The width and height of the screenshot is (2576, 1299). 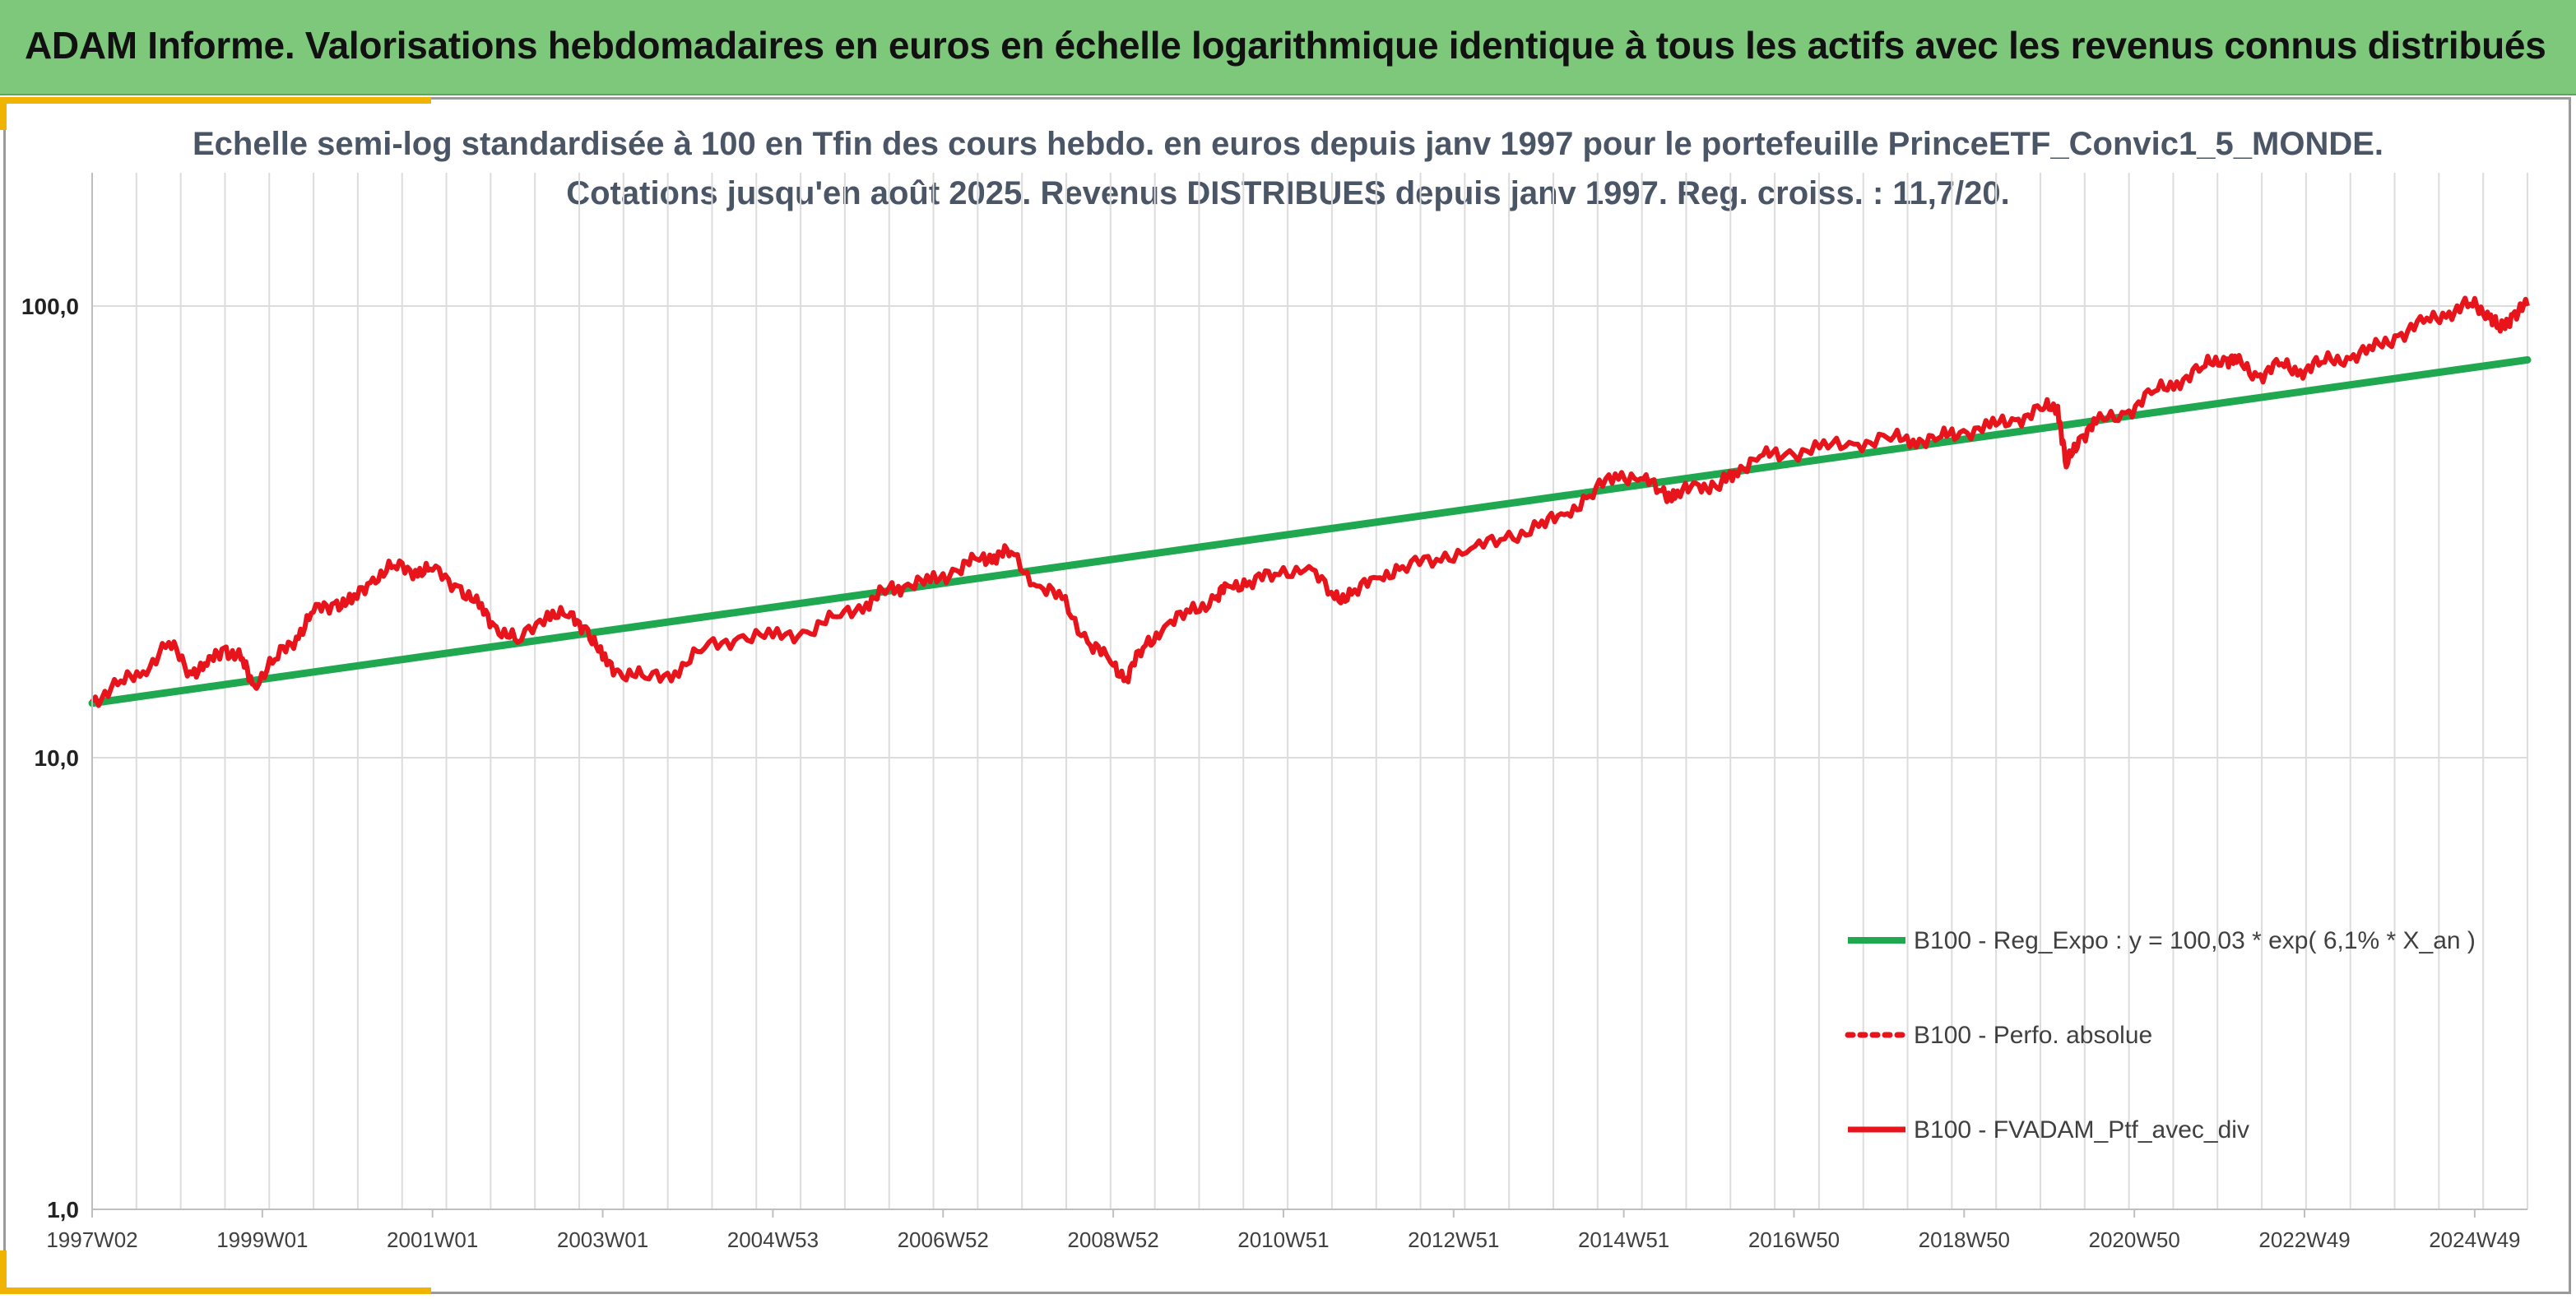 I want to click on y-tick-label: 1,0, so click(x=63, y=1209).